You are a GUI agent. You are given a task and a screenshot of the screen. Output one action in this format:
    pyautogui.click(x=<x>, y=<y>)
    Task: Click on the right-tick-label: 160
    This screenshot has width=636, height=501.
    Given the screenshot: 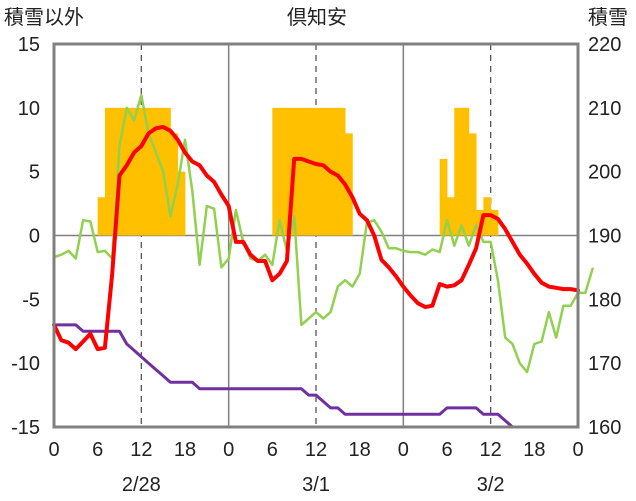 What is the action you would take?
    pyautogui.click(x=604, y=428)
    